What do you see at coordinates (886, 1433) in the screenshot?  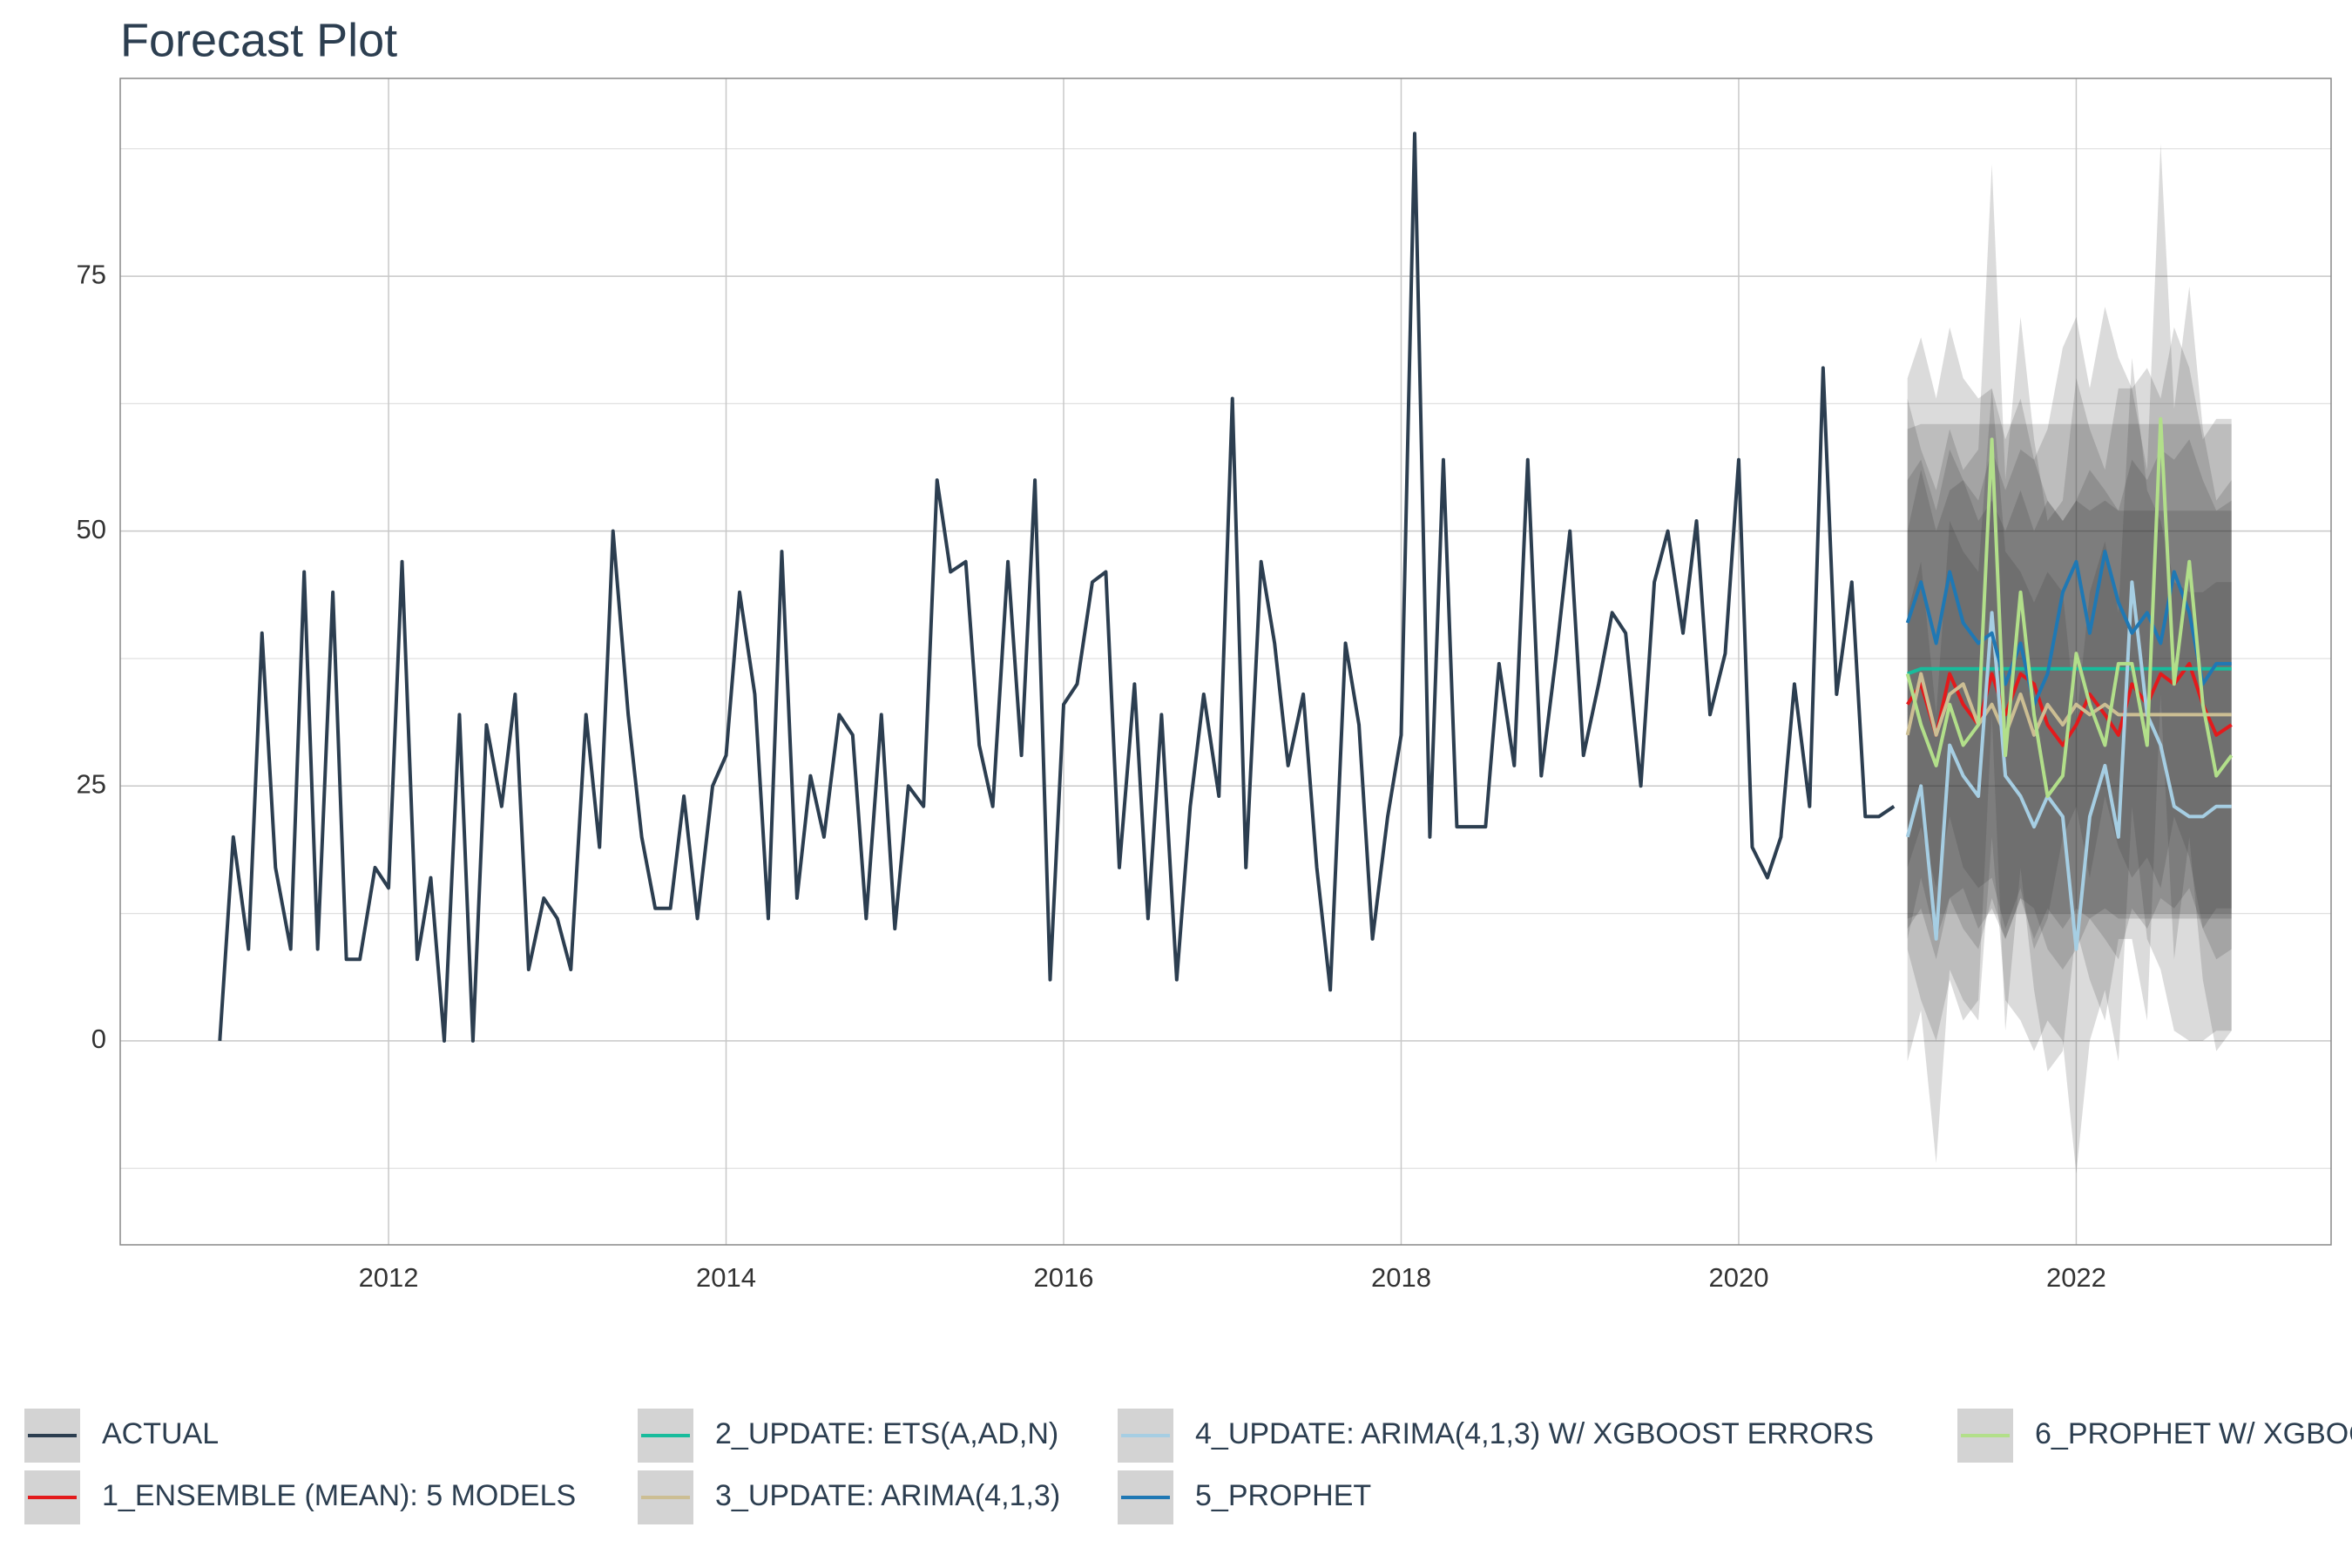 I see `legend-label: 2_UPDATE: ETS(A,AD,N)` at bounding box center [886, 1433].